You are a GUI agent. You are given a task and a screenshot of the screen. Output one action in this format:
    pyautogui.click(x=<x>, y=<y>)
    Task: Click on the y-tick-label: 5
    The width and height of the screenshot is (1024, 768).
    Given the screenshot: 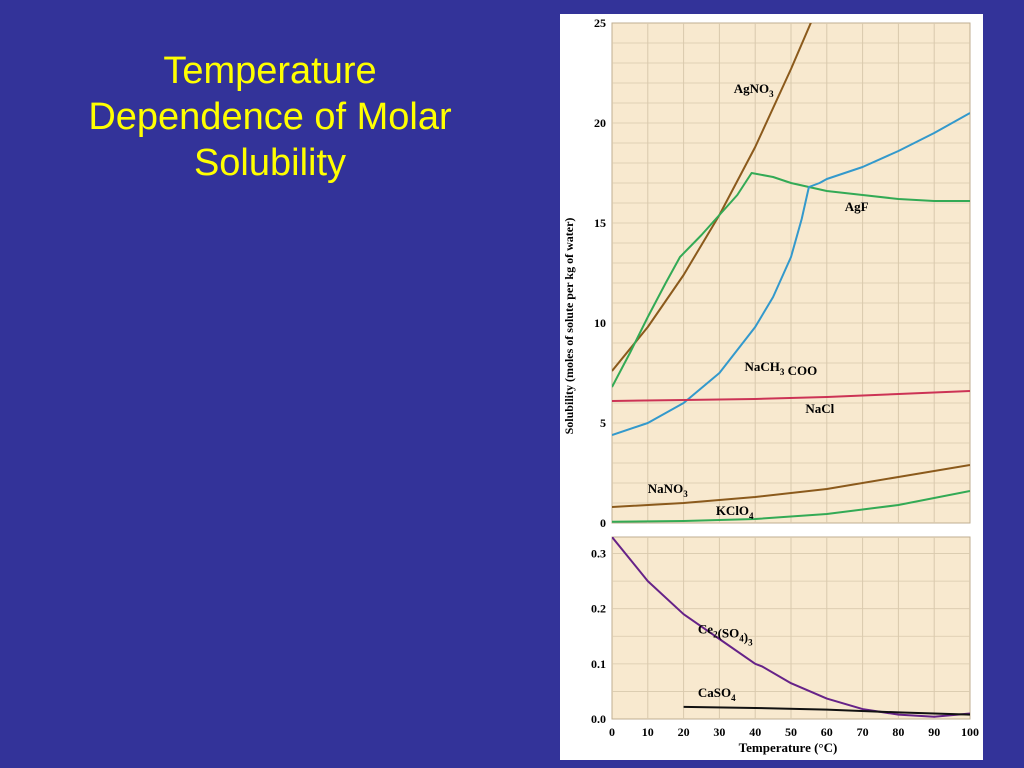 What is the action you would take?
    pyautogui.click(x=603, y=423)
    